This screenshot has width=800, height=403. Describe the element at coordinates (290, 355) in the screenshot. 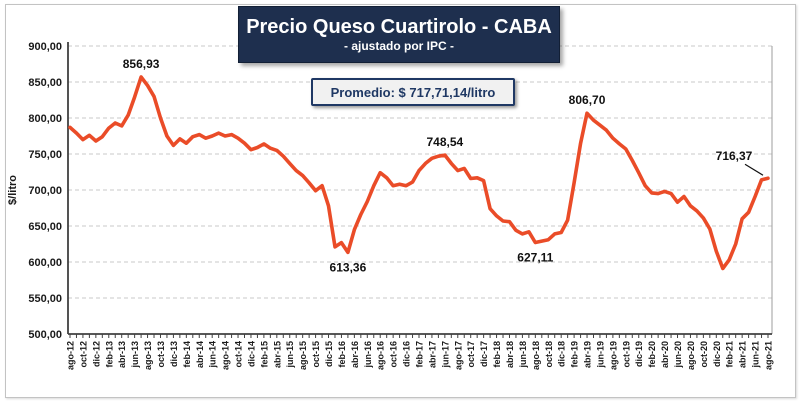

I see `x-tick-label: jun-15` at that location.